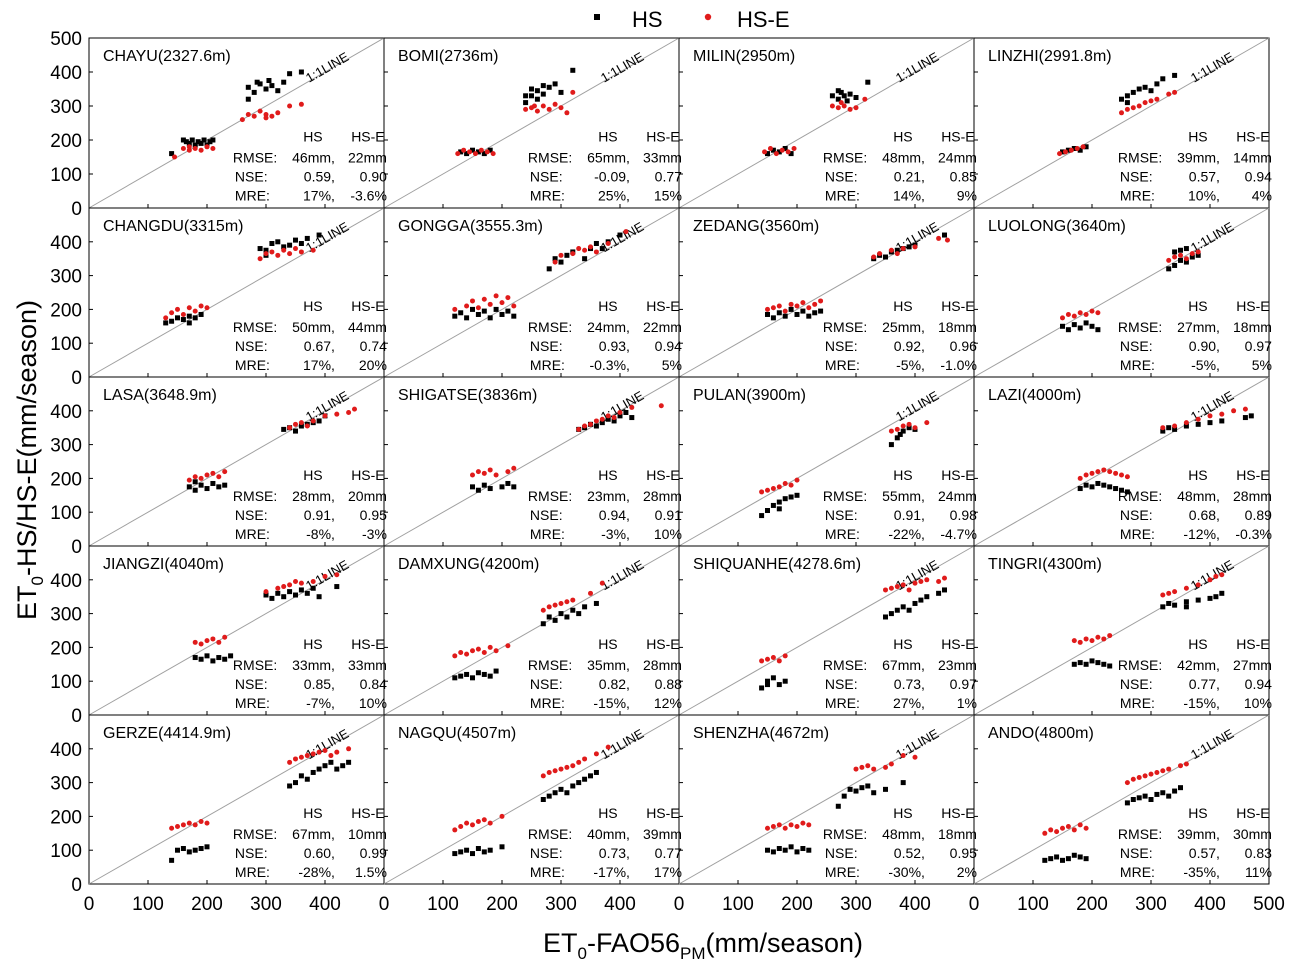 The height and width of the screenshot is (969, 1297). I want to click on y-tick-label: 400, so click(66, 581).